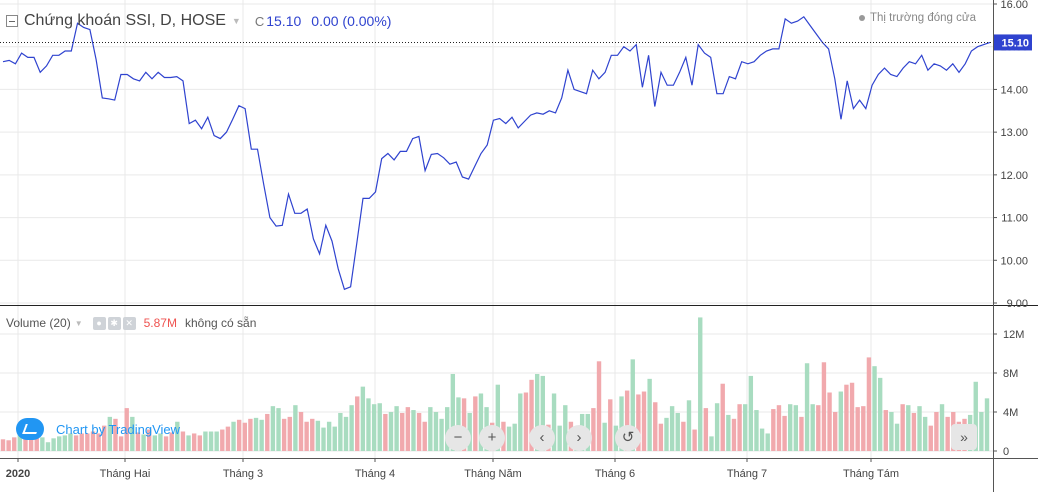  I want to click on price-tick-label: 9.00, so click(1017, 304).